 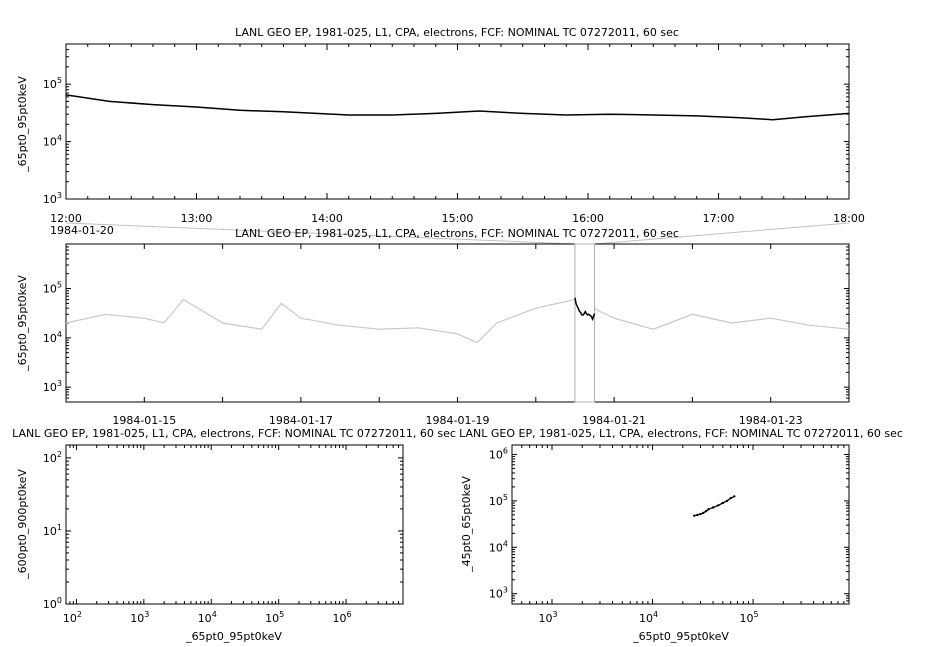 What do you see at coordinates (614, 420) in the screenshot?
I see `panel2-xtick-label: 1984-01-21` at bounding box center [614, 420].